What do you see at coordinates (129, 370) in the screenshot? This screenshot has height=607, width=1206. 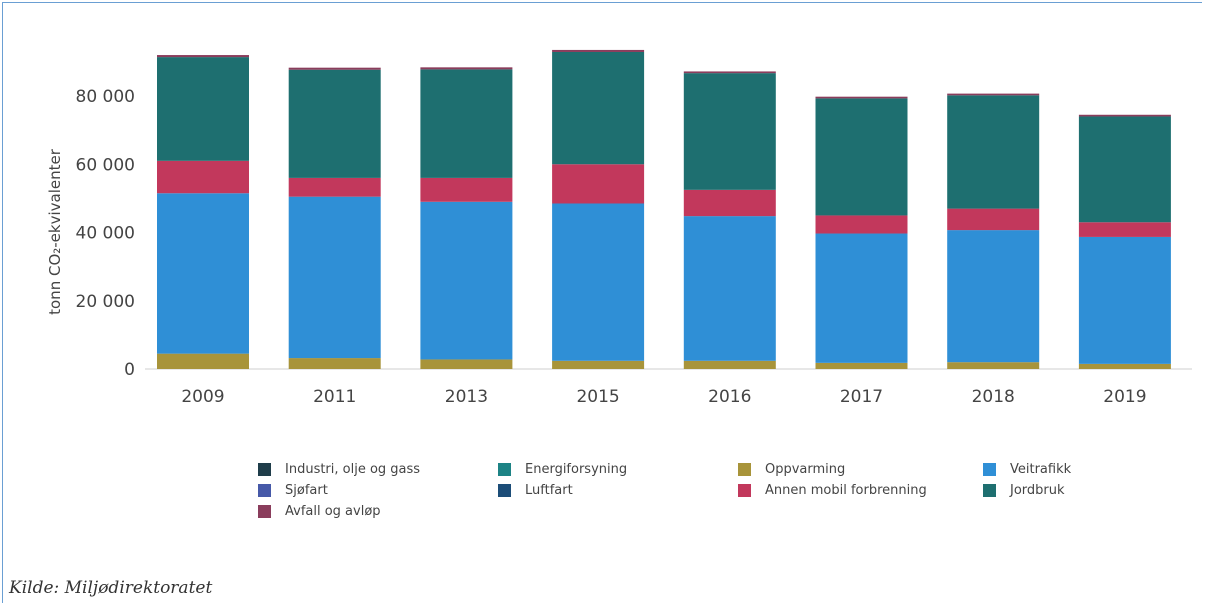 I see `y-tick-label: 0` at bounding box center [129, 370].